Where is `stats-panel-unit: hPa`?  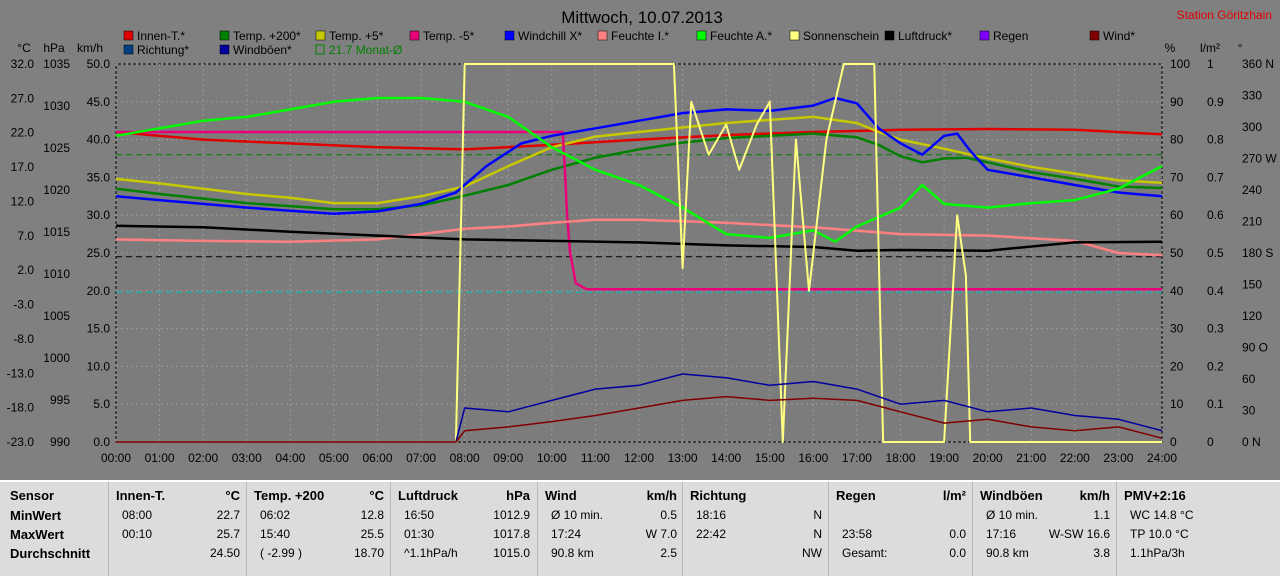 stats-panel-unit: hPa is located at coordinates (518, 495).